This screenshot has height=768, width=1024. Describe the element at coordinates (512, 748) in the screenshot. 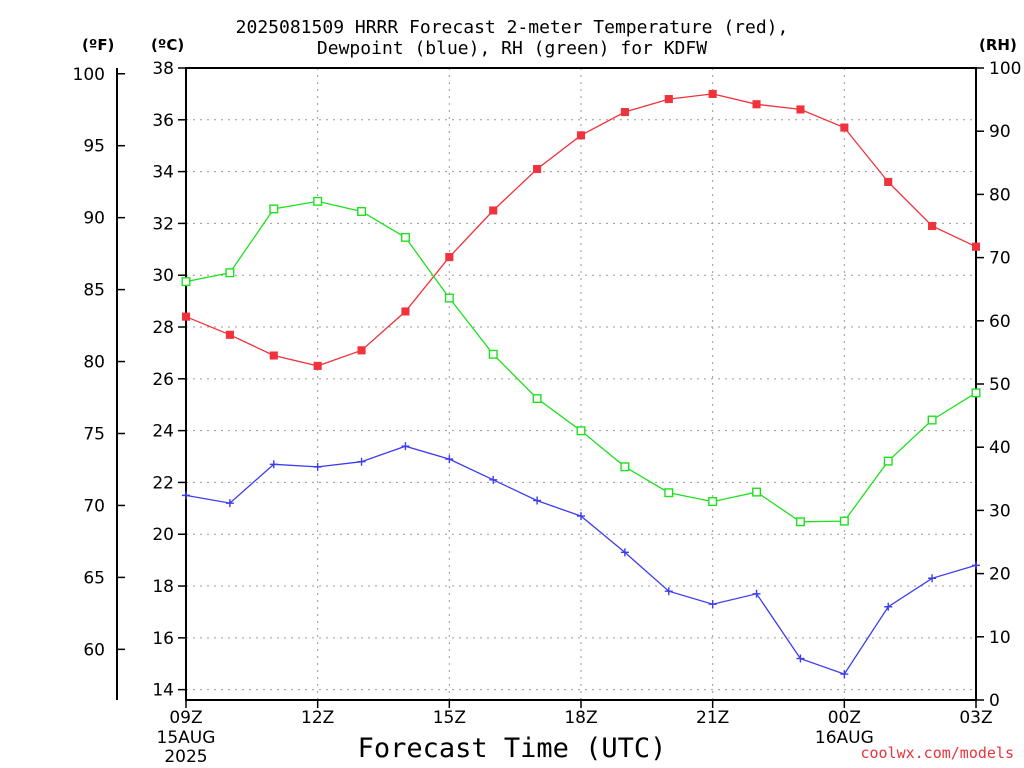

I see `x-axis-title: Forecast Time (UTC)` at that location.